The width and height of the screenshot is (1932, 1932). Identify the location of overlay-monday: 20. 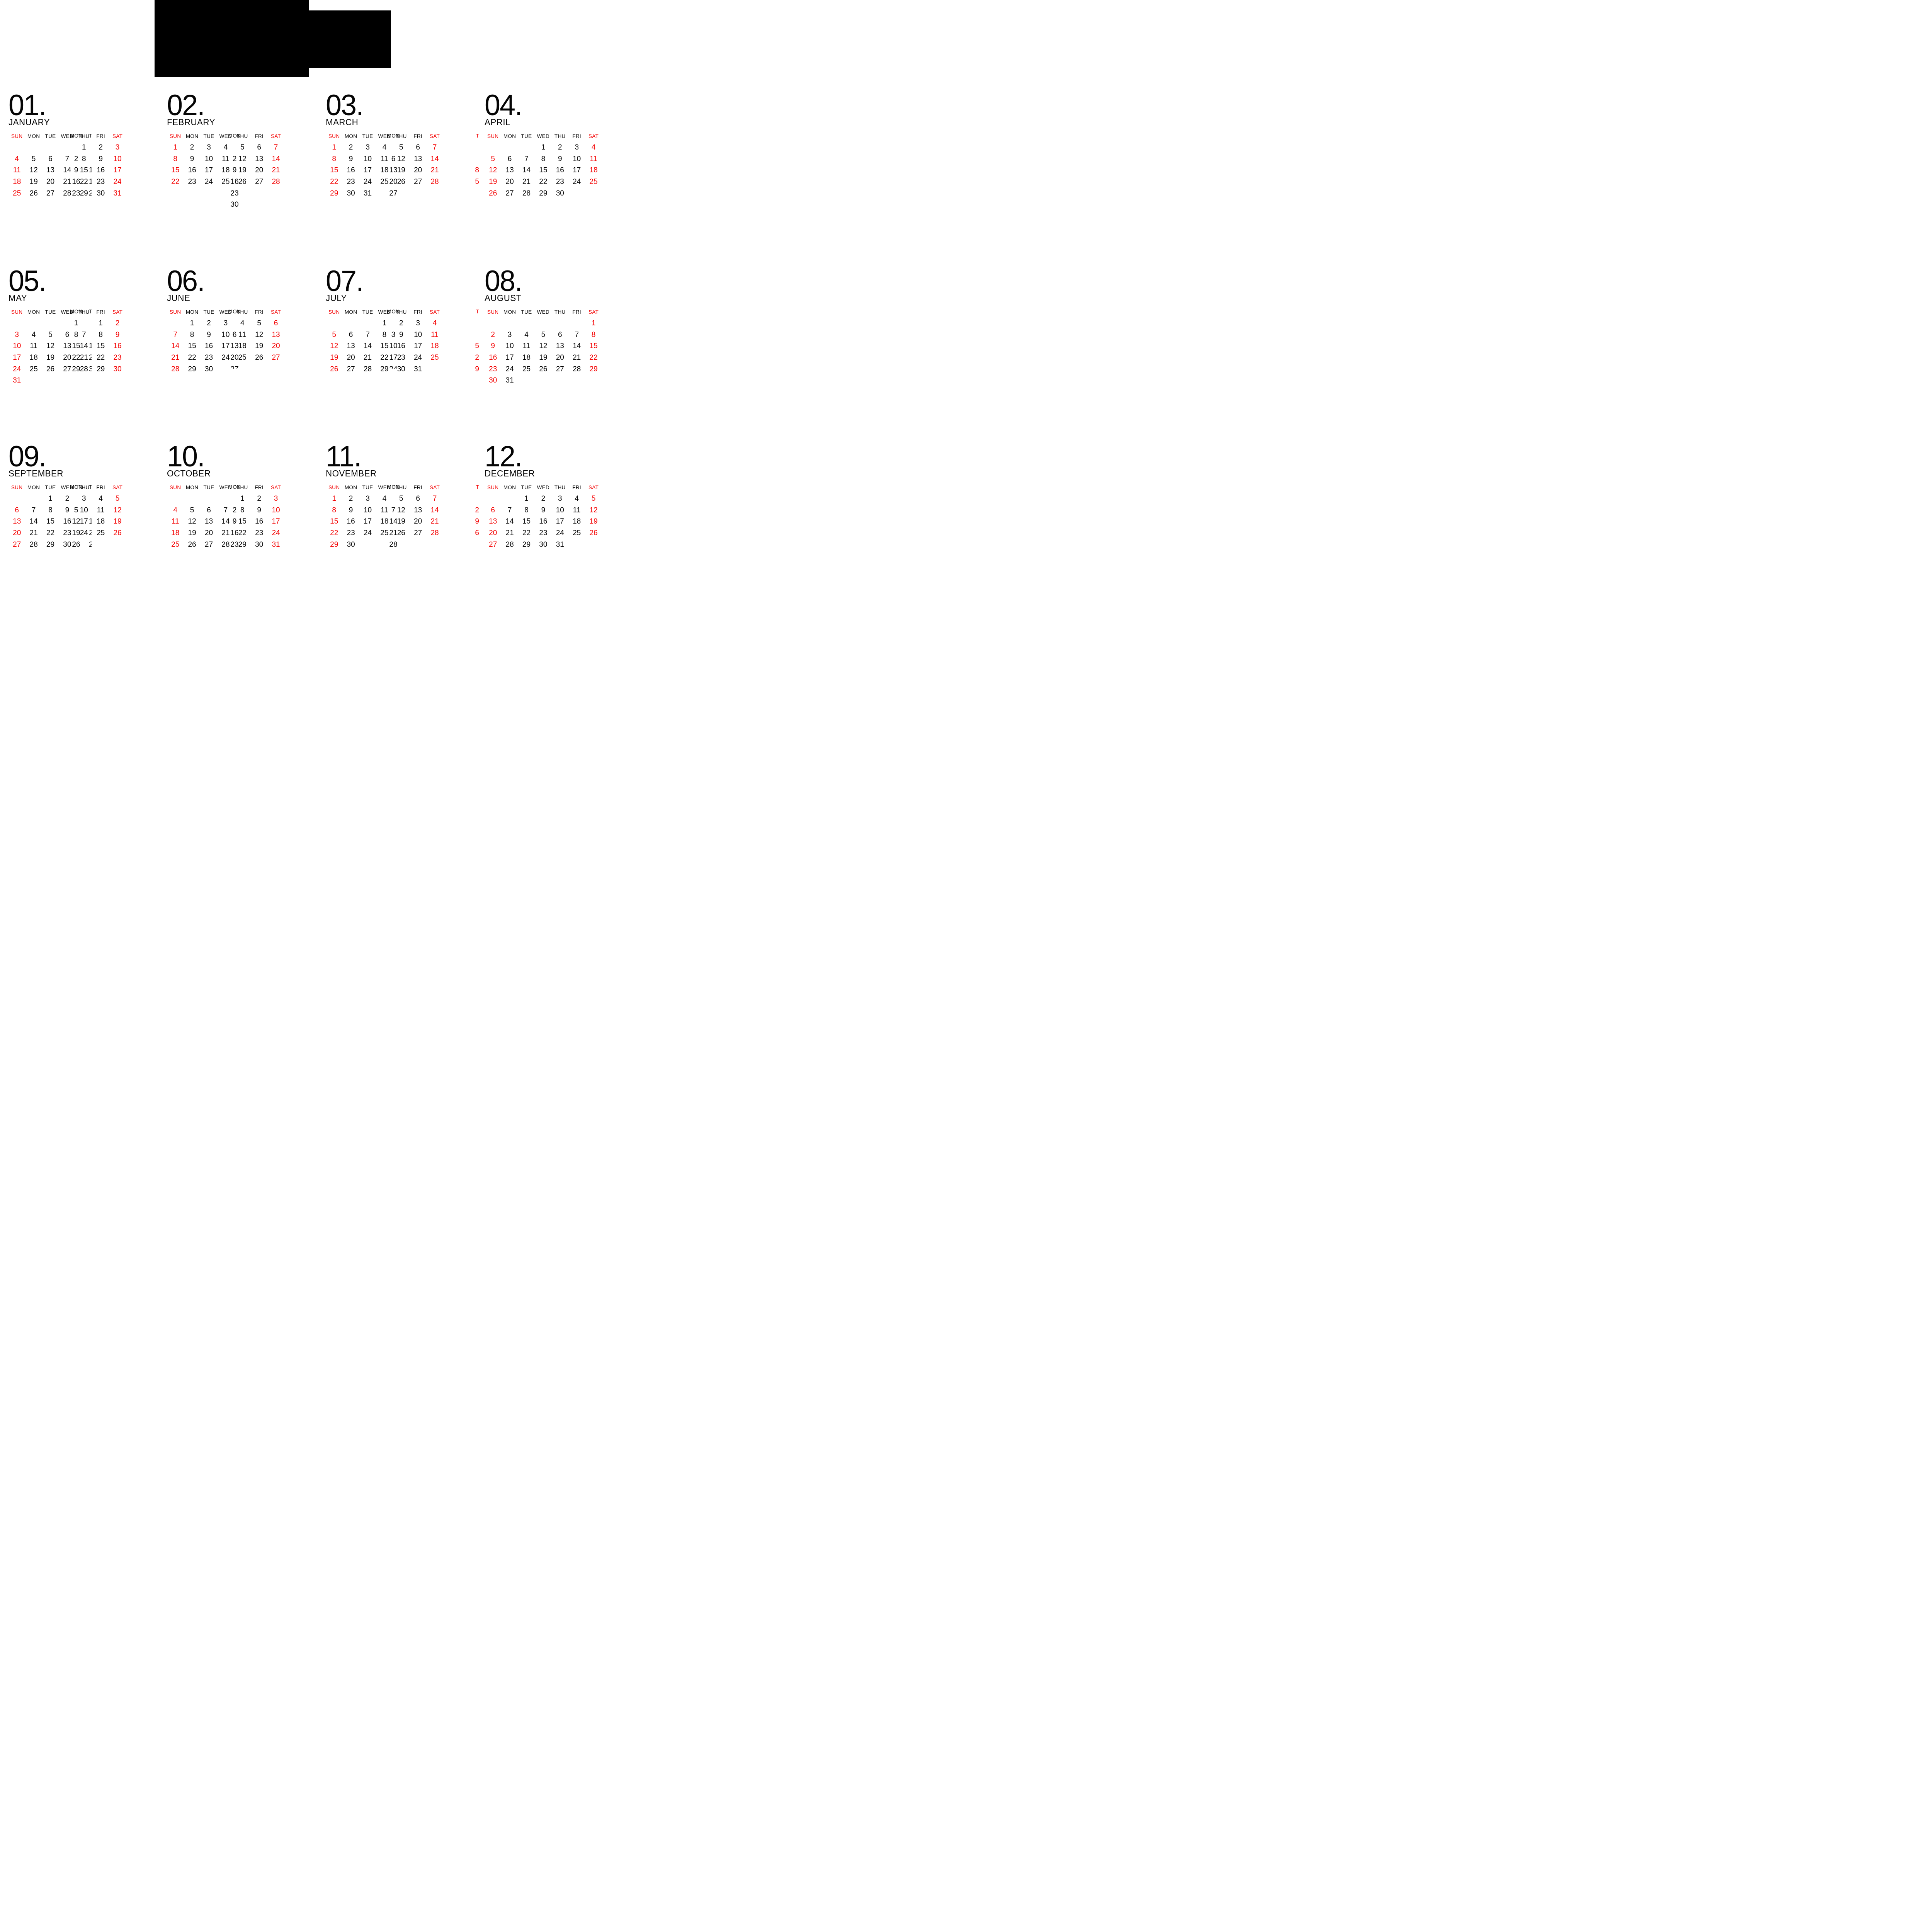
(235, 358).